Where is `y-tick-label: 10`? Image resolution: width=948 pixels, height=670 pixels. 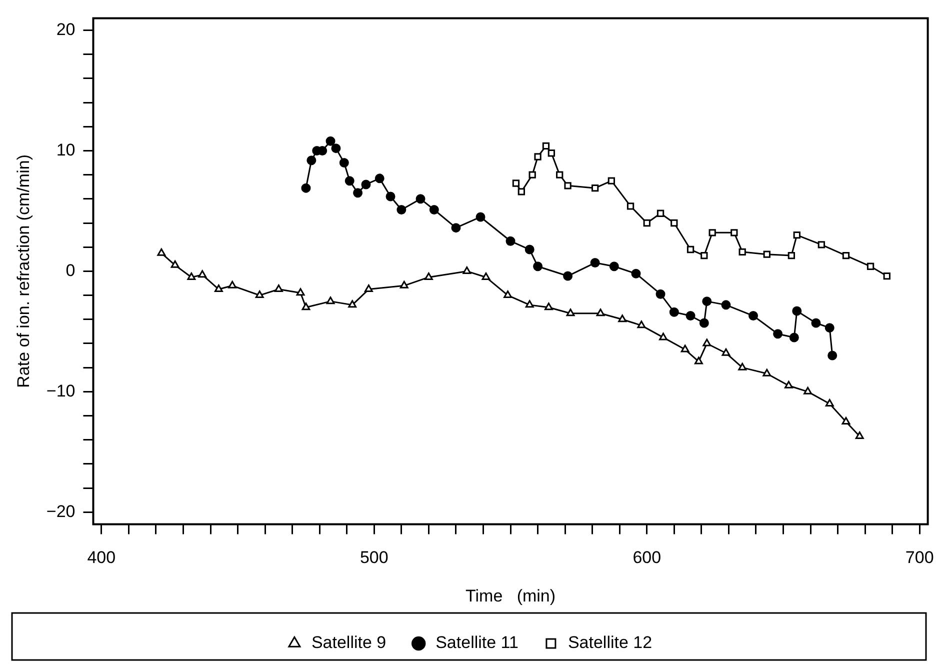
y-tick-label: 10 is located at coordinates (66, 150).